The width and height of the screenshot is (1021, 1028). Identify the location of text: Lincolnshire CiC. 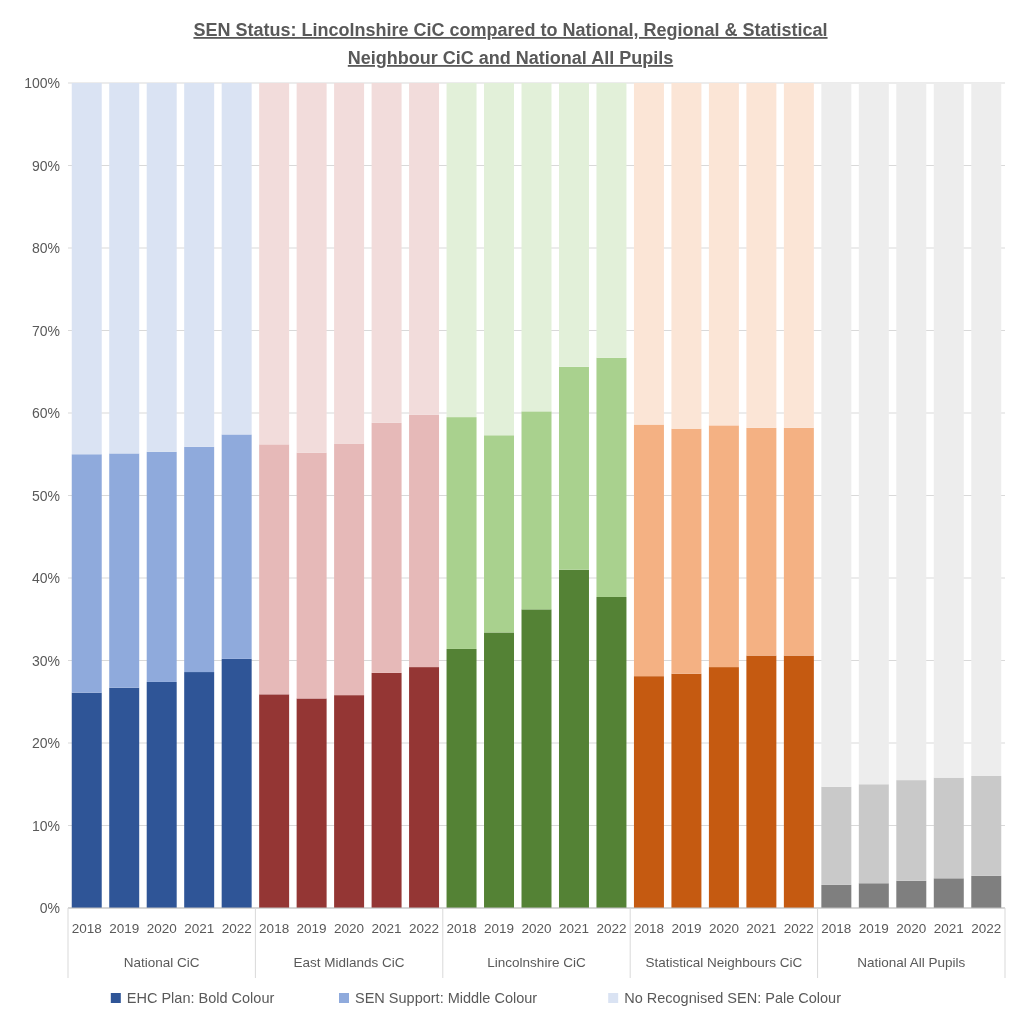
(536, 962).